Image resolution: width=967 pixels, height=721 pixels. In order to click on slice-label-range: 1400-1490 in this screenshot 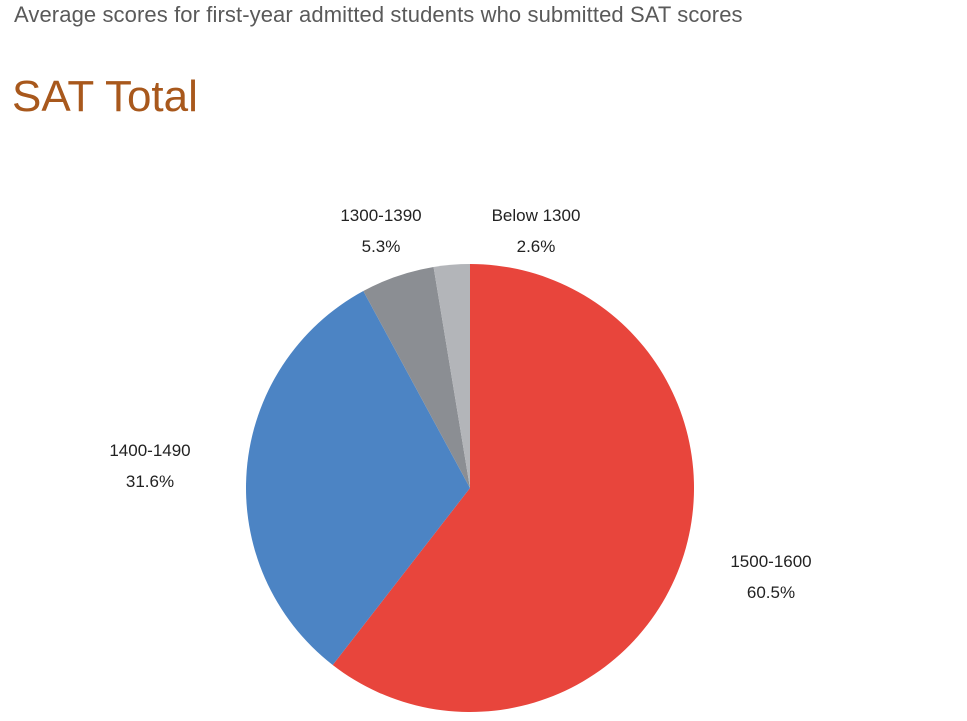, I will do `click(149, 450)`.